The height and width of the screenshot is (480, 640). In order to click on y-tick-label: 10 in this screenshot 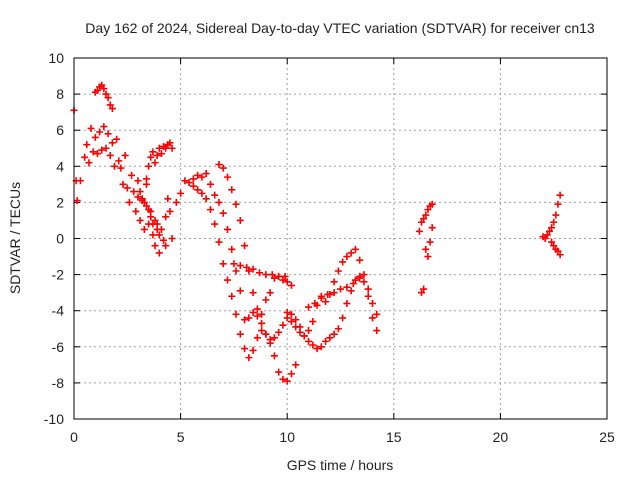, I will do `click(56, 58)`.